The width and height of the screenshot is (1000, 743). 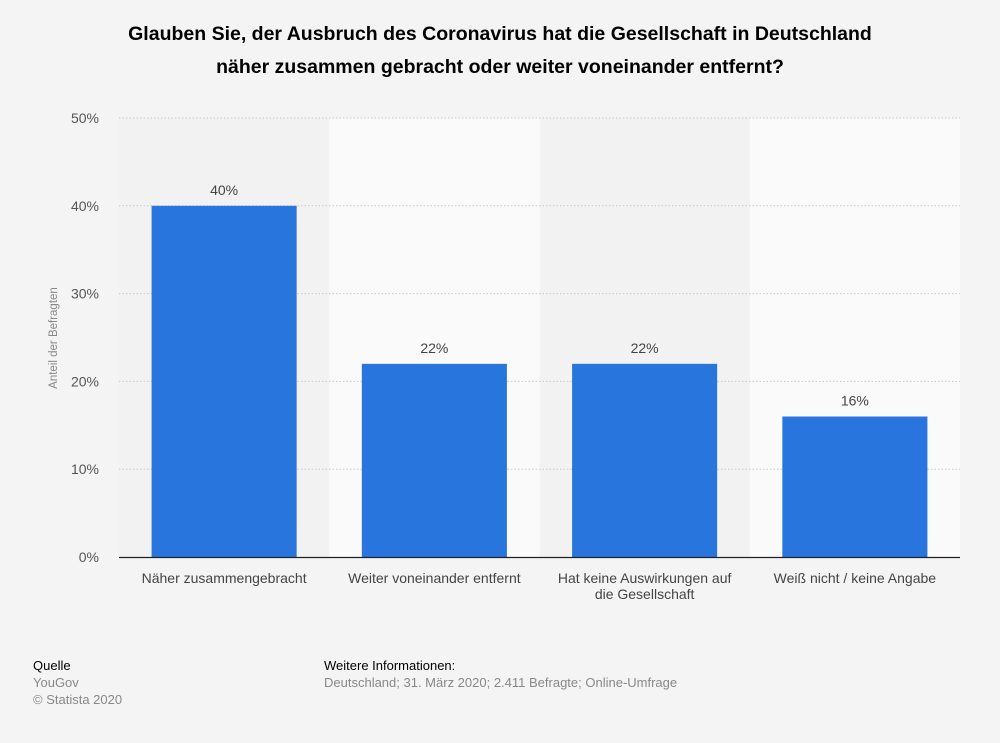 What do you see at coordinates (89, 557) in the screenshot?
I see `y-tick-label: 0%` at bounding box center [89, 557].